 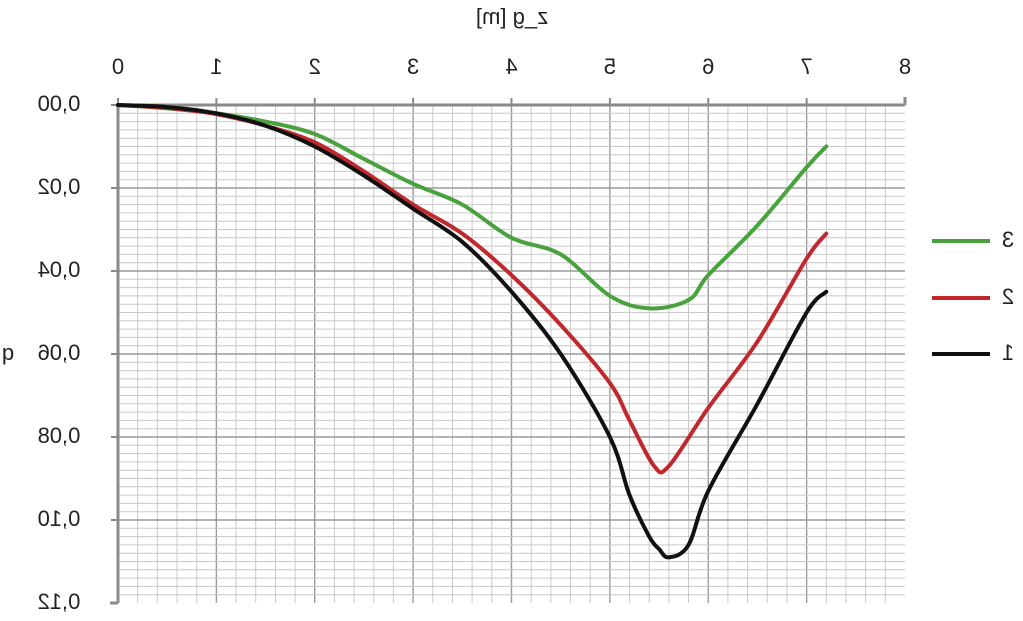 What do you see at coordinates (59, 352) in the screenshot?
I see `y-tick-label: 0,06` at bounding box center [59, 352].